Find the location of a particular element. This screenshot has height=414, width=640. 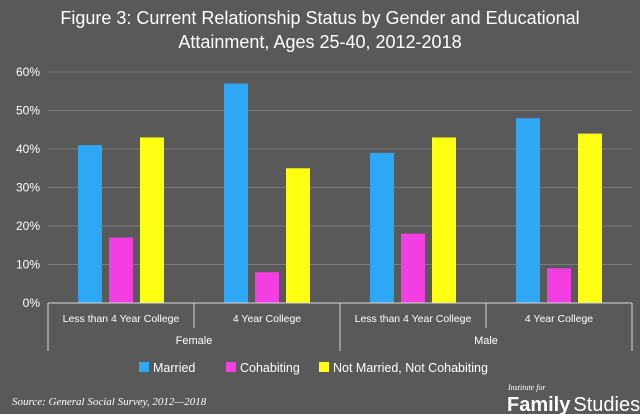

legend-label: Not Married, Not Cohabiting is located at coordinates (410, 368).